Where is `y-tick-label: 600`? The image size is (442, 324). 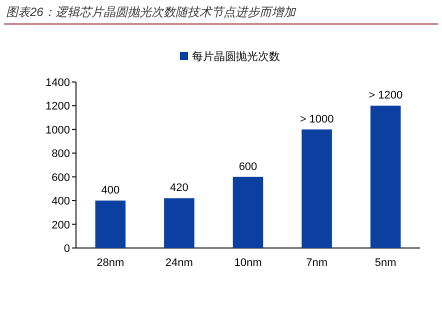
y-tick-label: 600 is located at coordinates (61, 178).